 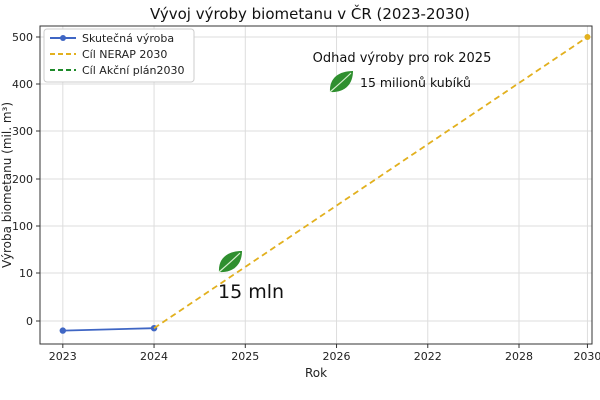 I want to click on x-tick-label: 2025, so click(x=245, y=356).